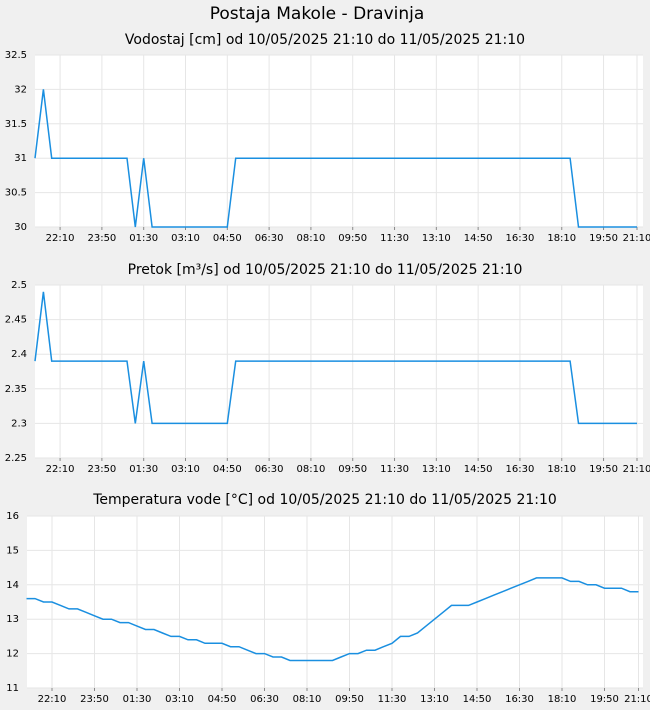 Image resolution: width=650 pixels, height=710 pixels. I want to click on page-title: Postaja Makole - Dravinja, so click(317, 14).